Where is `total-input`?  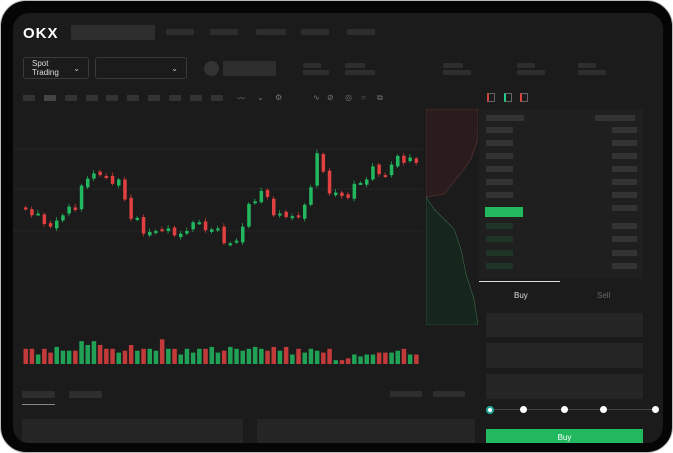 total-input is located at coordinates (564, 386).